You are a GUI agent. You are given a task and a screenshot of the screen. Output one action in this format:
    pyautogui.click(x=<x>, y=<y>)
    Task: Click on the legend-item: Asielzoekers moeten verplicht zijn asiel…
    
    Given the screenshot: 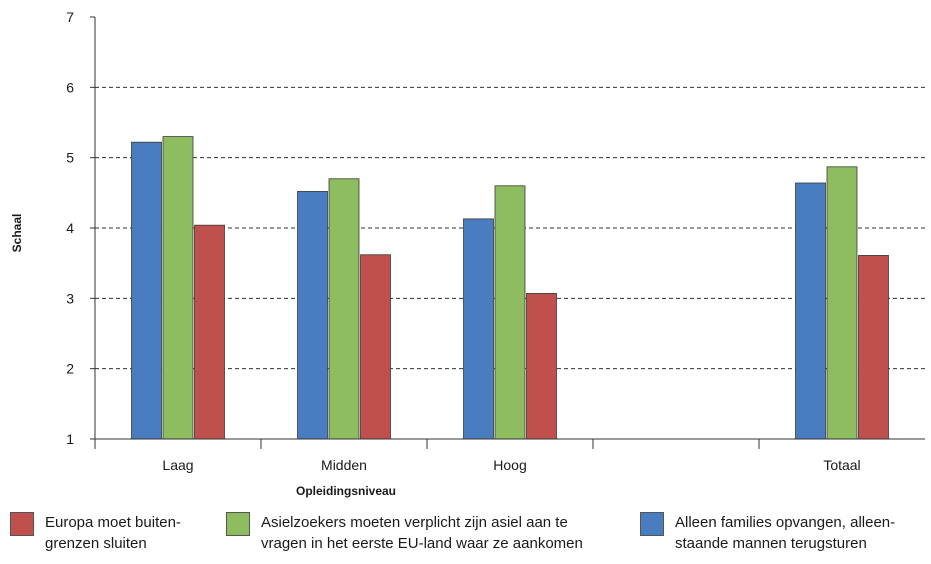 What is the action you would take?
    pyautogui.click(x=404, y=533)
    